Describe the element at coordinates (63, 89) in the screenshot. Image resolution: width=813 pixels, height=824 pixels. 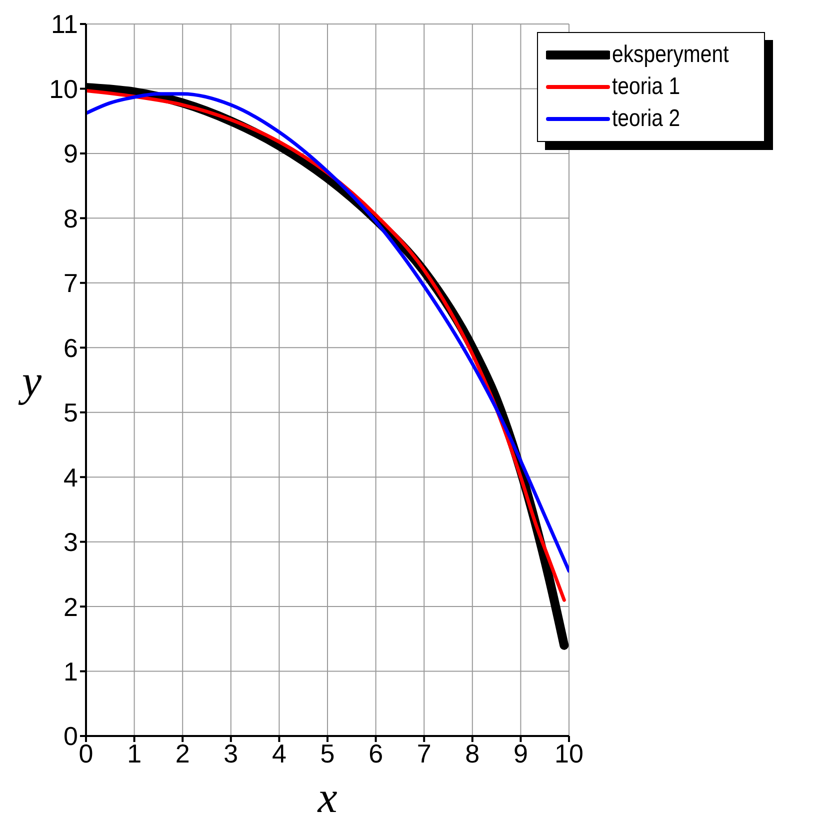
I see `y-tick-label: 10` at that location.